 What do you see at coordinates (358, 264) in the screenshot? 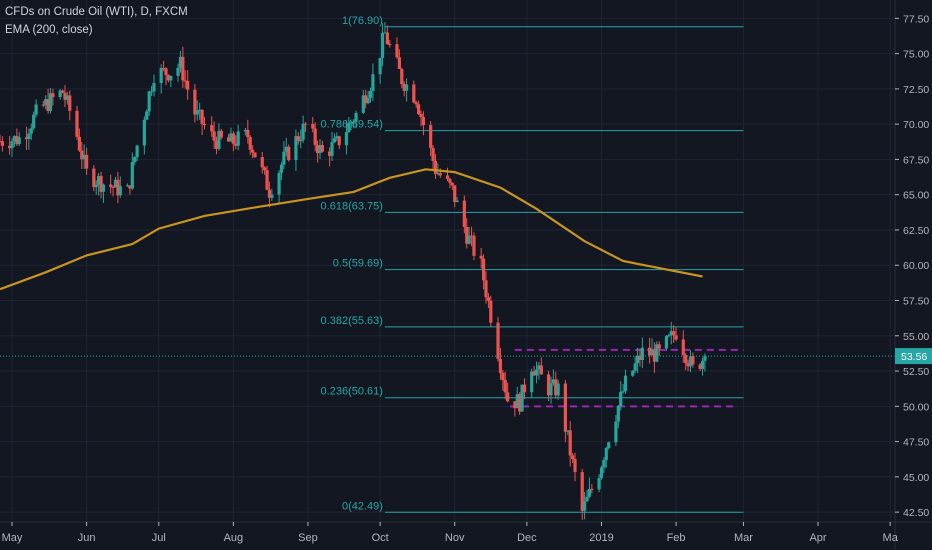
I see `fib-level-label: 0.5(59.69)` at bounding box center [358, 264].